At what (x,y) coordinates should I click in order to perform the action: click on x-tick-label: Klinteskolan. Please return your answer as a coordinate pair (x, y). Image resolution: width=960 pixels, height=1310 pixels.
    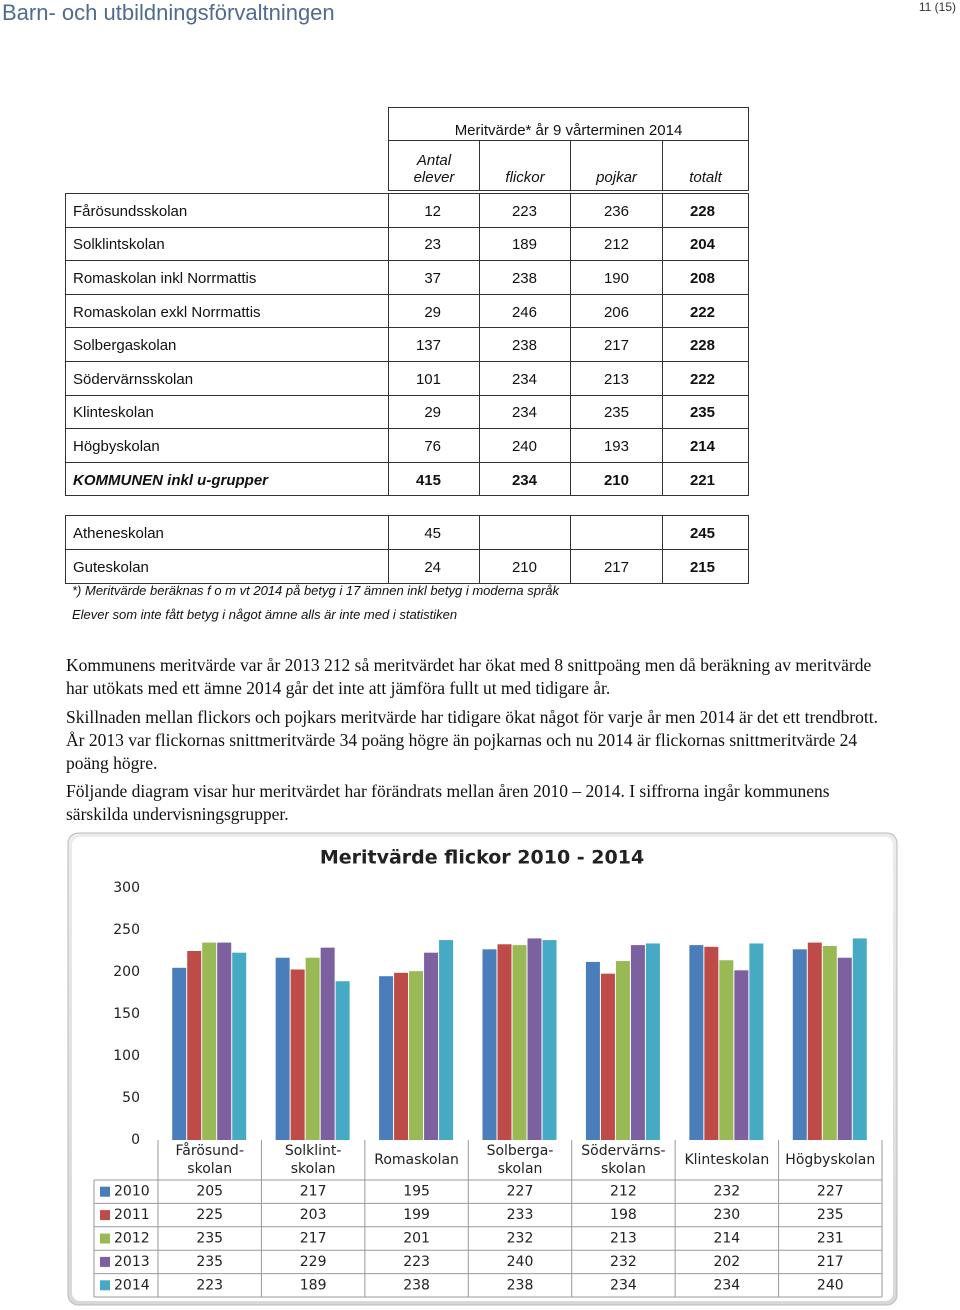
    Looking at the image, I should click on (726, 1160).